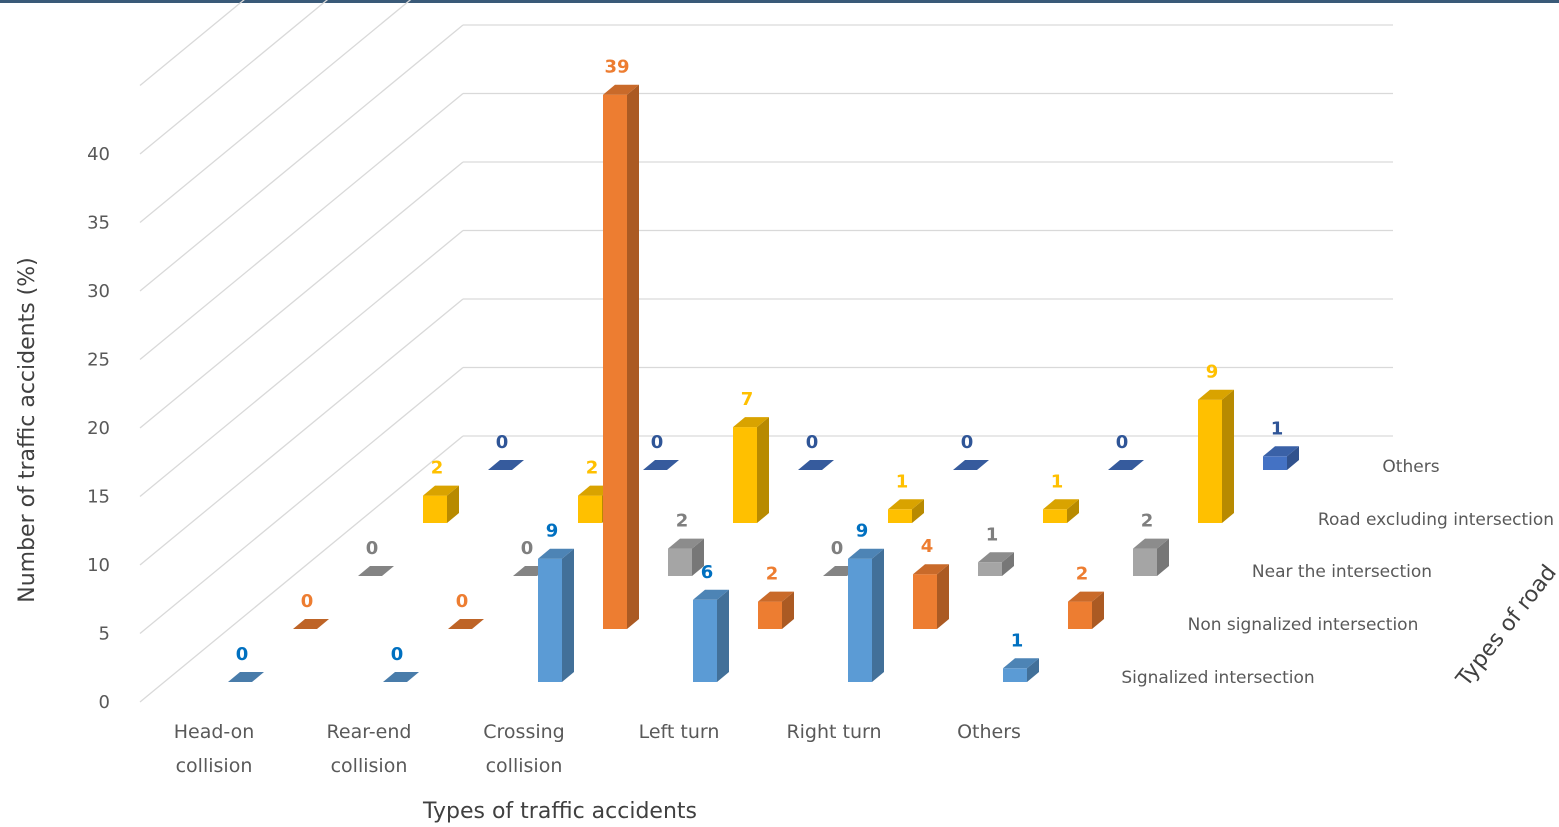 The height and width of the screenshot is (827, 1559). What do you see at coordinates (747, 399) in the screenshot?
I see `data-label: 7` at bounding box center [747, 399].